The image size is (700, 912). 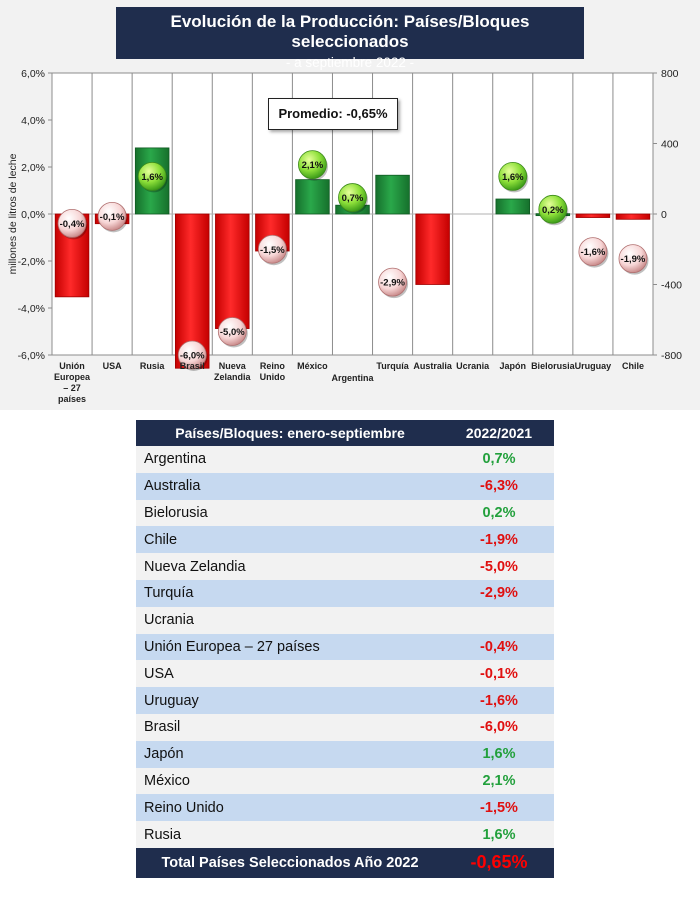 What do you see at coordinates (345, 486) in the screenshot?
I see `table-row: Australia -6,3%` at bounding box center [345, 486].